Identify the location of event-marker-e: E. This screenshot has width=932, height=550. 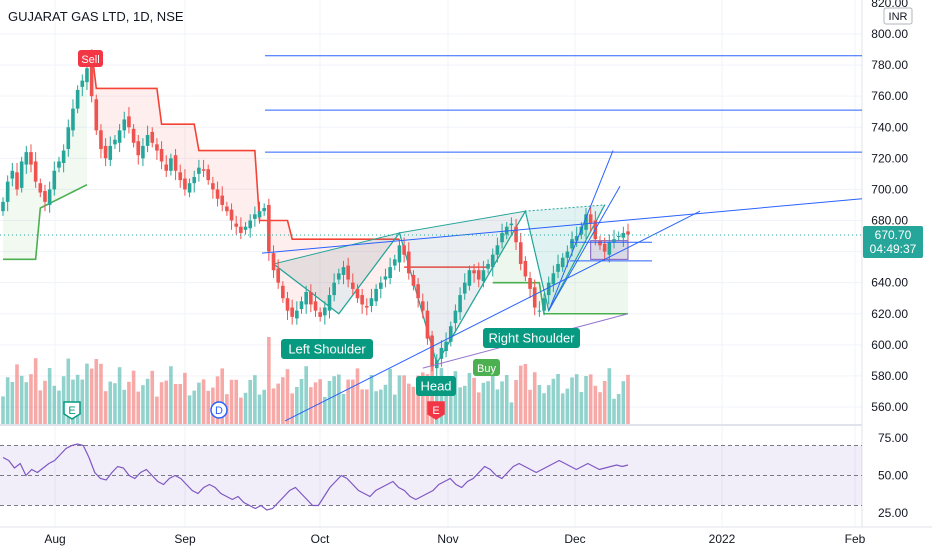
(72, 410).